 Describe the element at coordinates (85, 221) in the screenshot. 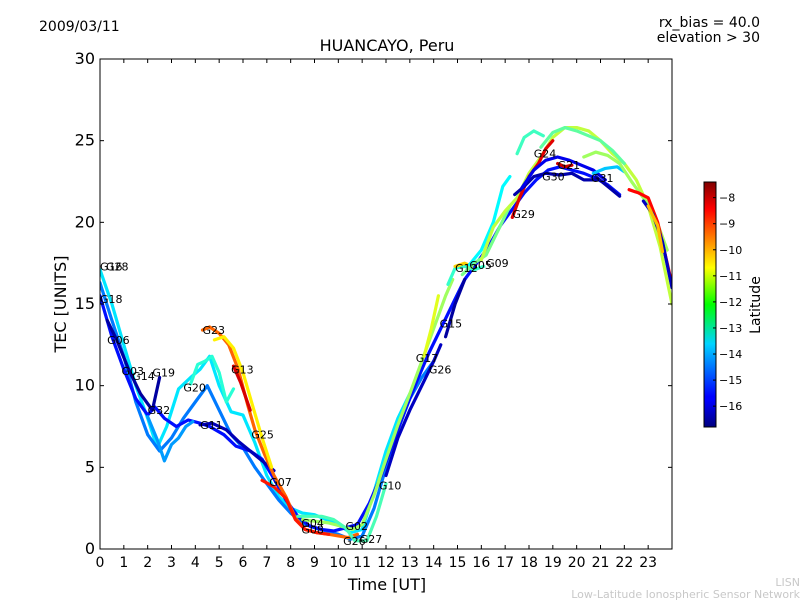

I see `y-tick-label: 20` at that location.